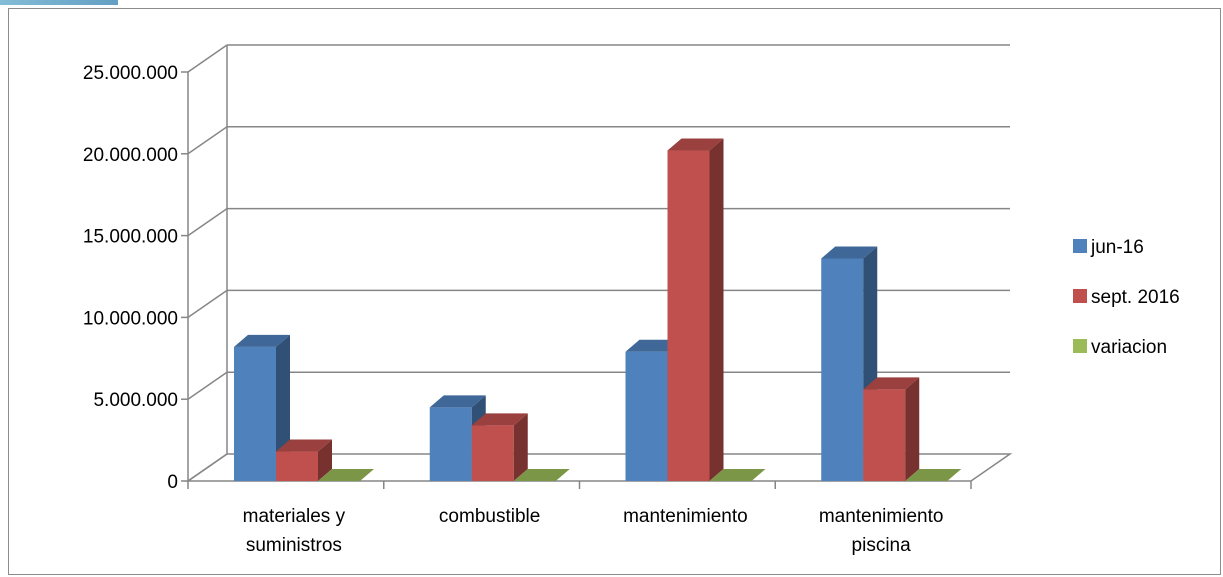 The image size is (1223, 577). What do you see at coordinates (130, 237) in the screenshot?
I see `y-tick-label: 15.000.000` at bounding box center [130, 237].